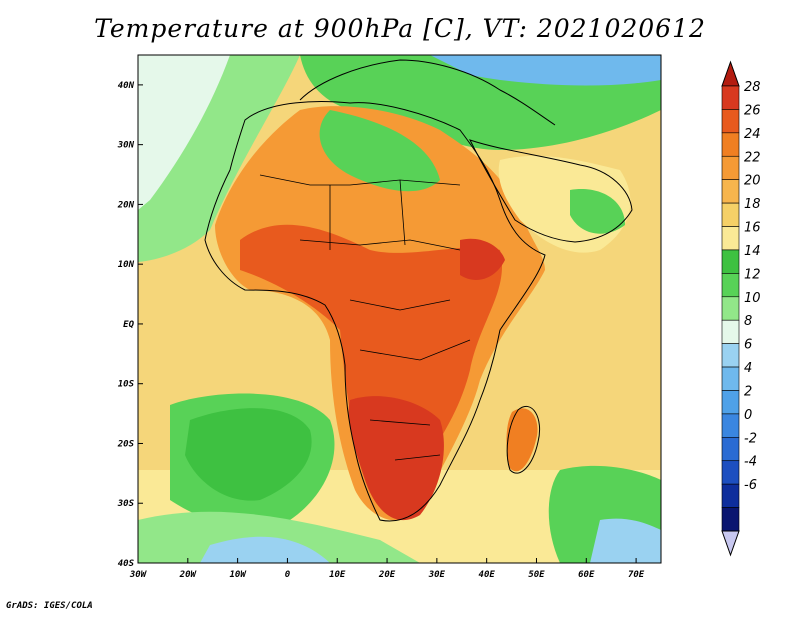 The width and height of the screenshot is (800, 618). What do you see at coordinates (427, 92) in the screenshot?
I see `europe-coastline` at bounding box center [427, 92].